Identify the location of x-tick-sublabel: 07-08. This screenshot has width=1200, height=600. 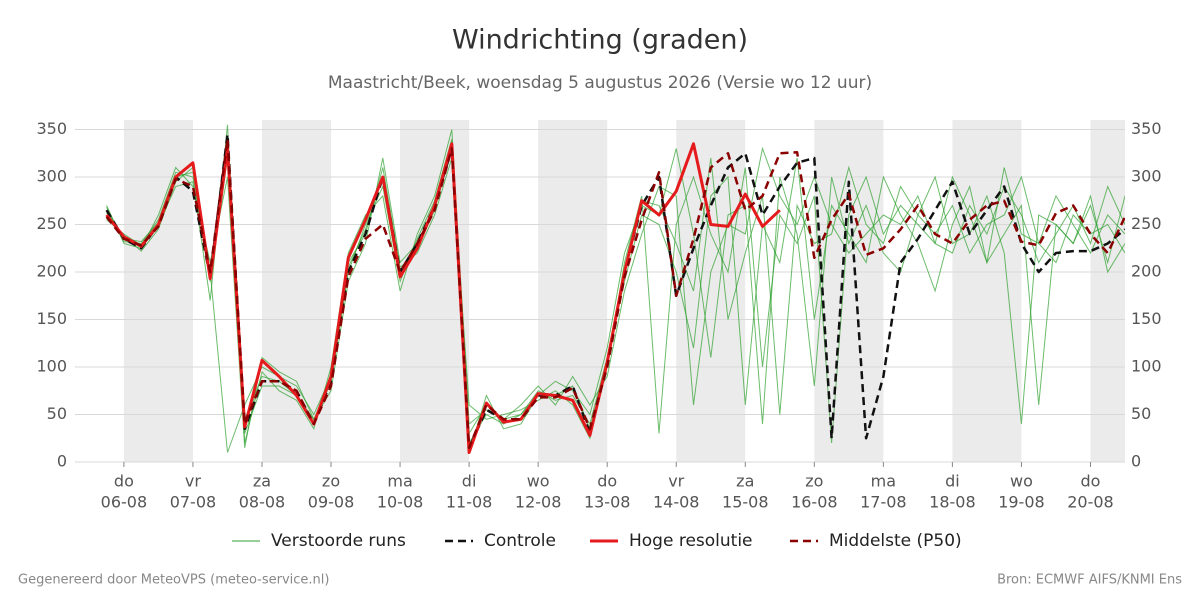
(193, 502).